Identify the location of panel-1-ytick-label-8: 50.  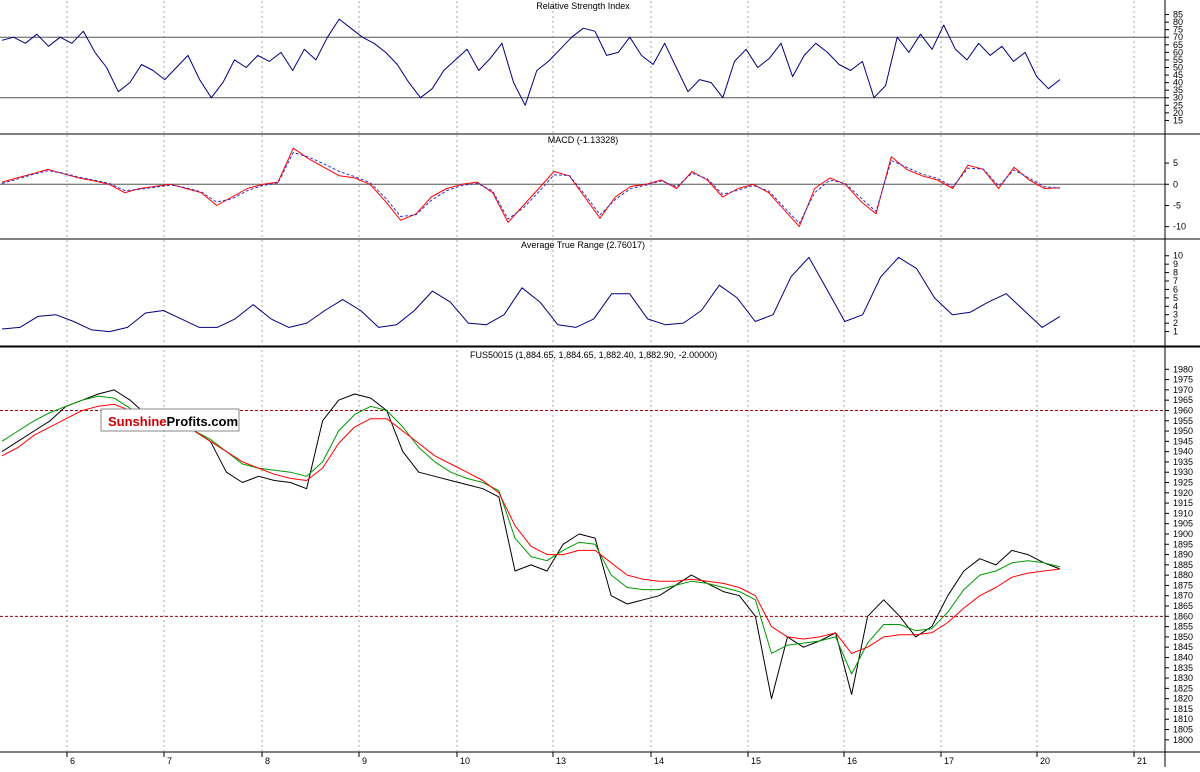
(1178, 67).